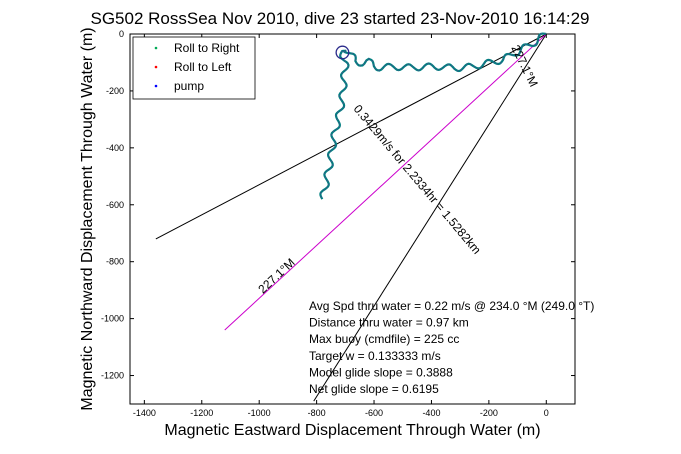 The width and height of the screenshot is (681, 454). I want to click on y-tick-label: -1200, so click(112, 376).